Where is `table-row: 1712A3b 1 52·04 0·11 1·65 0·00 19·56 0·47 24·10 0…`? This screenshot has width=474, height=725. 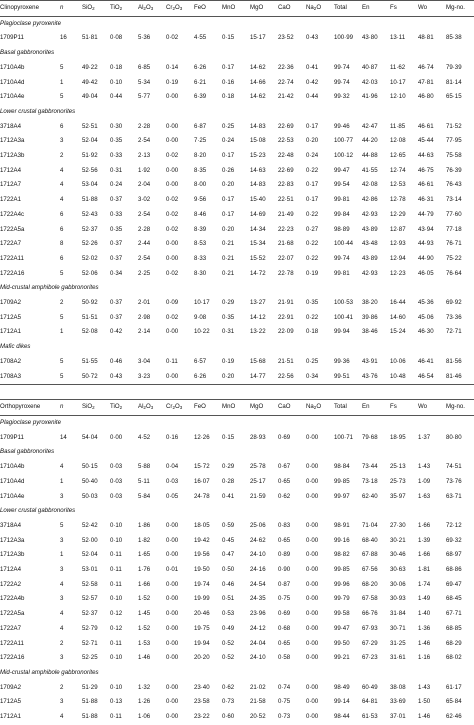 table-row: 1712A3b 1 52·04 0·11 1·65 0·00 19·56 0·47 24·10 0… is located at coordinates (237, 555).